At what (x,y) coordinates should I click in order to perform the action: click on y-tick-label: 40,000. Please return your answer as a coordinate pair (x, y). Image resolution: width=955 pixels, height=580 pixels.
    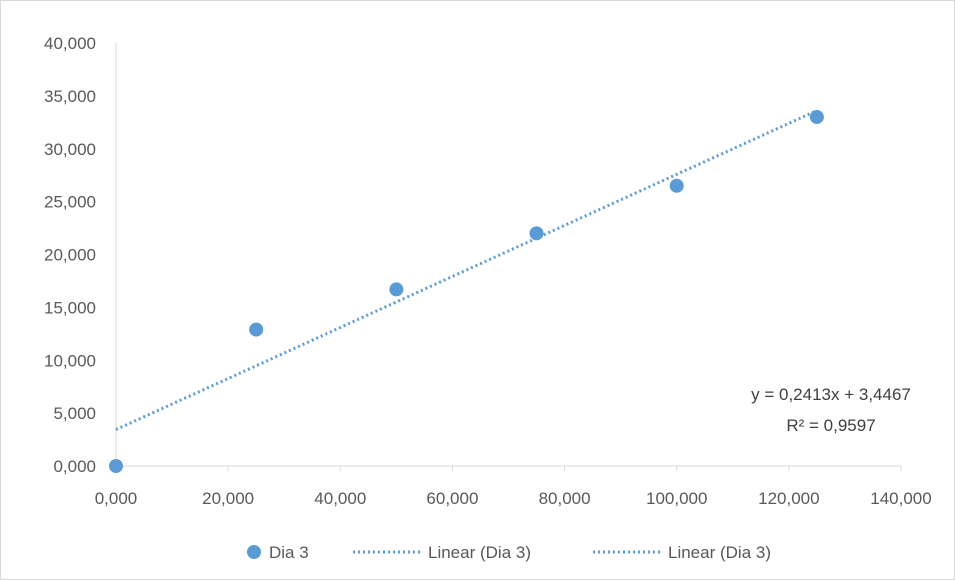
    Looking at the image, I should click on (70, 43).